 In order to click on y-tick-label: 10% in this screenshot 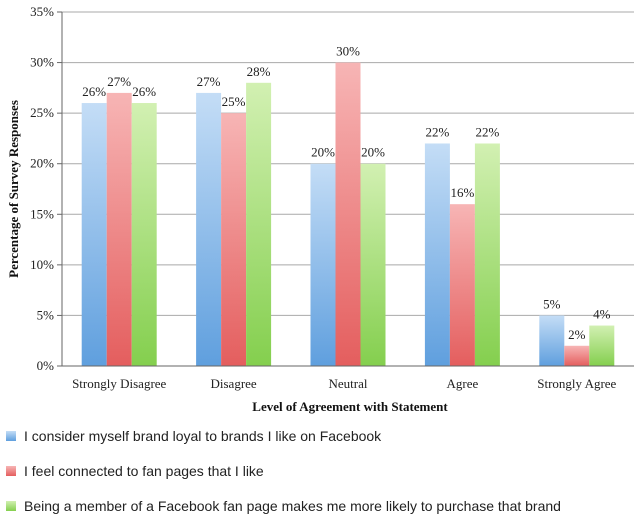, I will do `click(42, 264)`.